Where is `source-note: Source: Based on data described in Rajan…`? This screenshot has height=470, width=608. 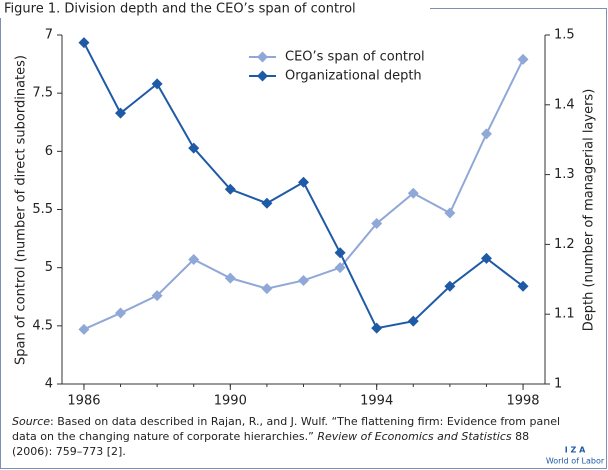 source-note: Source: Based on data described in Rajan… is located at coordinates (292, 436).